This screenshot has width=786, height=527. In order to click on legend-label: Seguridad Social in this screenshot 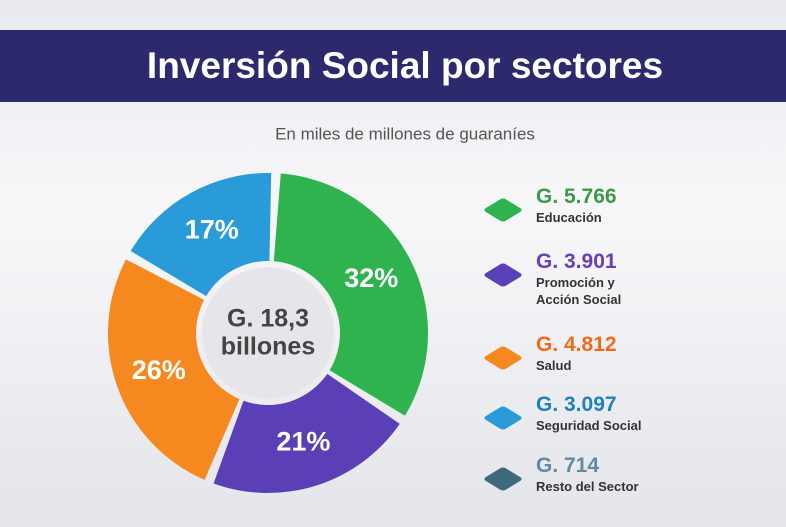, I will do `click(589, 425)`.